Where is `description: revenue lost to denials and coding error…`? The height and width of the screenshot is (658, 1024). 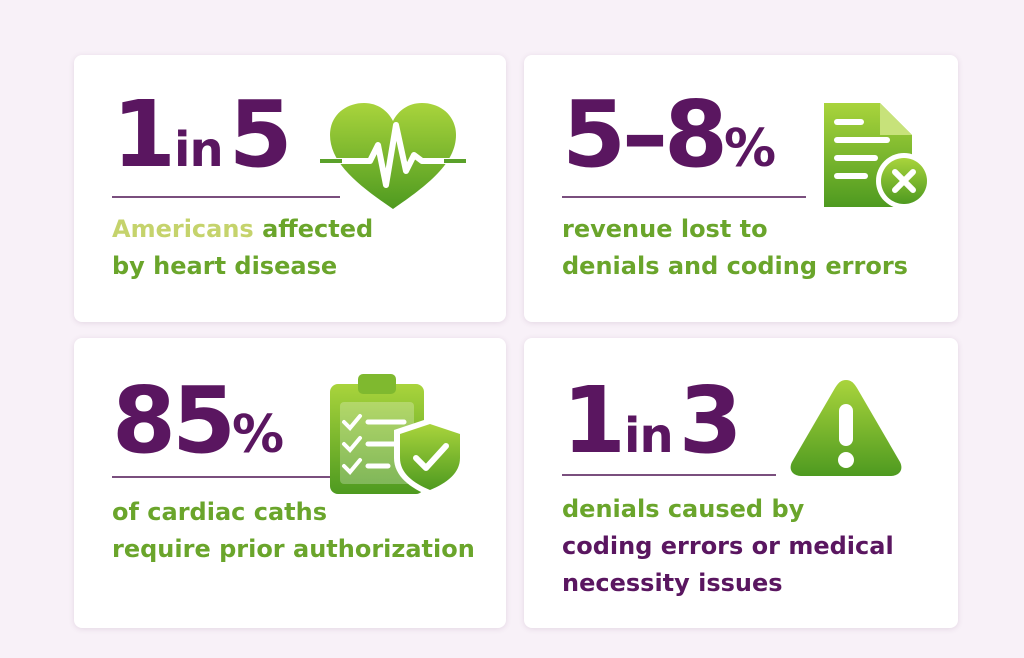 description: revenue lost to denials and coding error… is located at coordinates (735, 248).